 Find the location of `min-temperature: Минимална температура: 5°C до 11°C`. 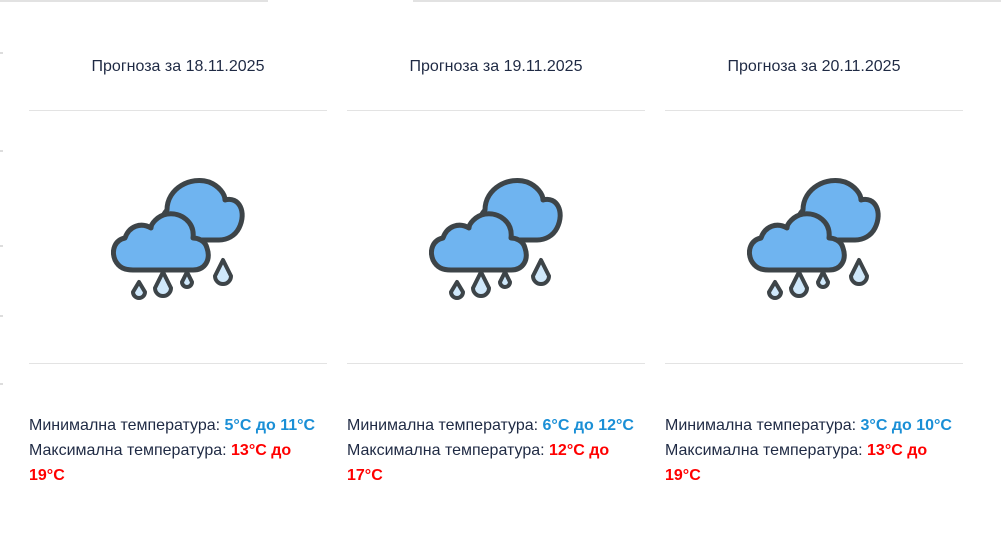

min-temperature: Минимална температура: 5°C до 11°C is located at coordinates (178, 425).